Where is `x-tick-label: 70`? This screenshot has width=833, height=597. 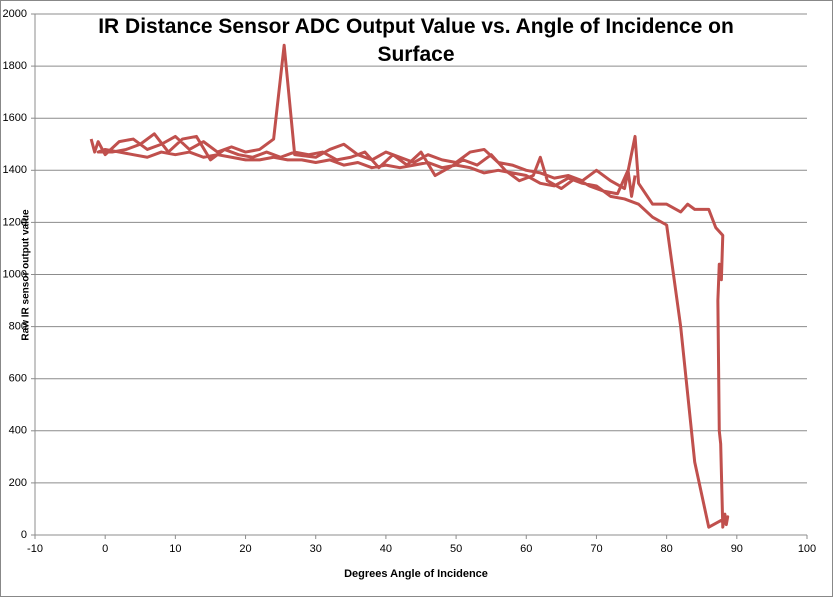 x-tick-label: 70 is located at coordinates (596, 549).